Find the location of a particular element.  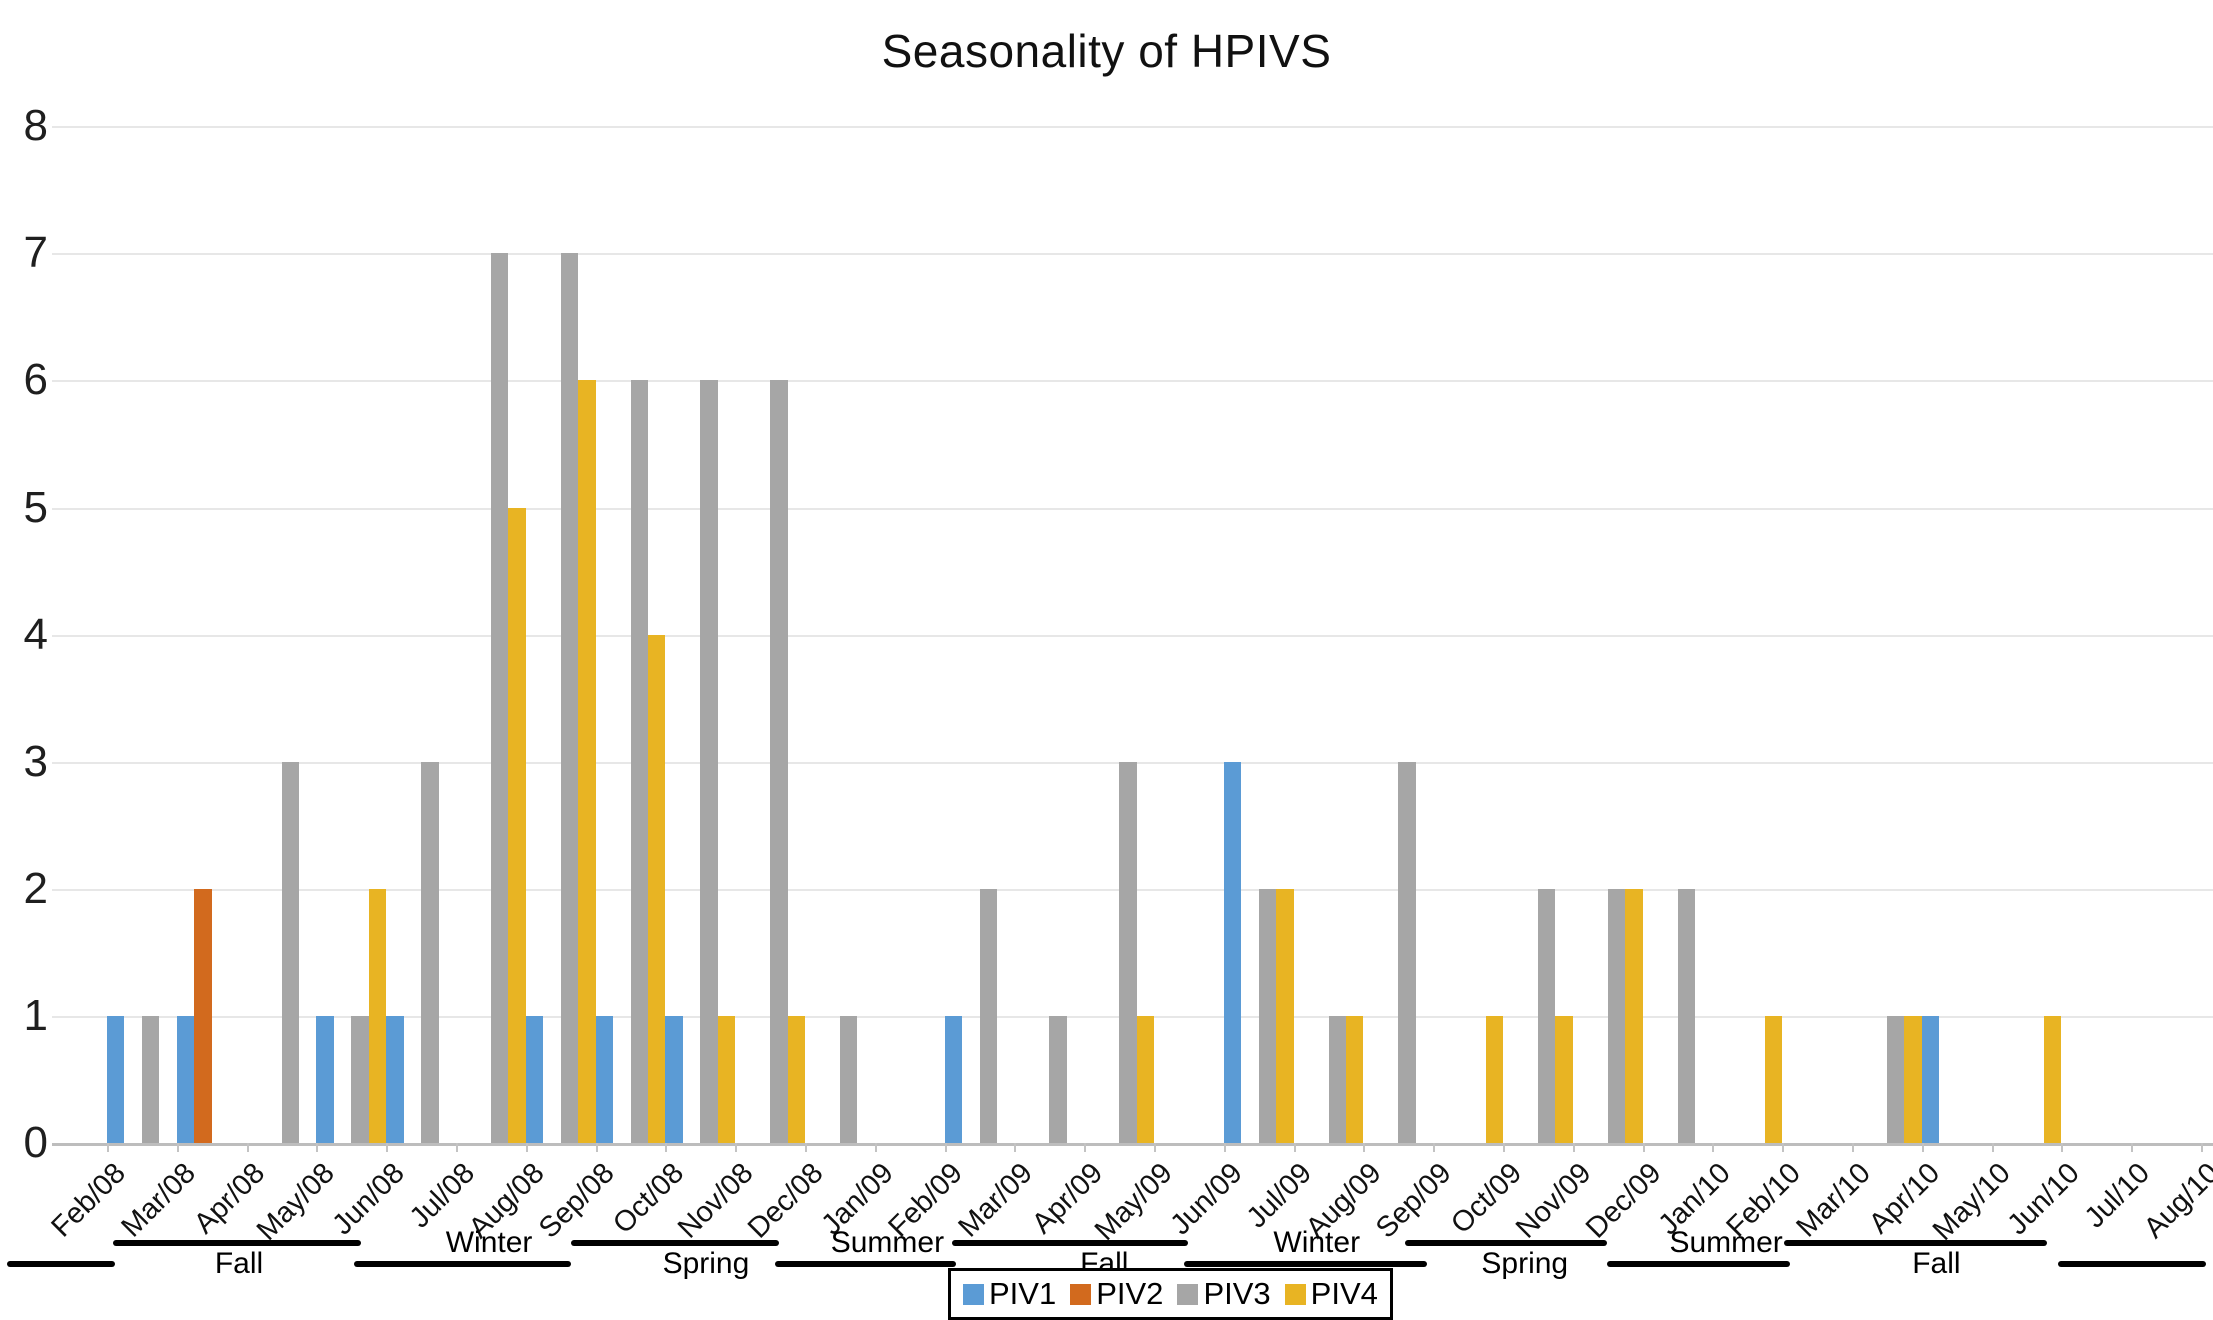

legend-swatch-piv1 is located at coordinates (973, 1294).